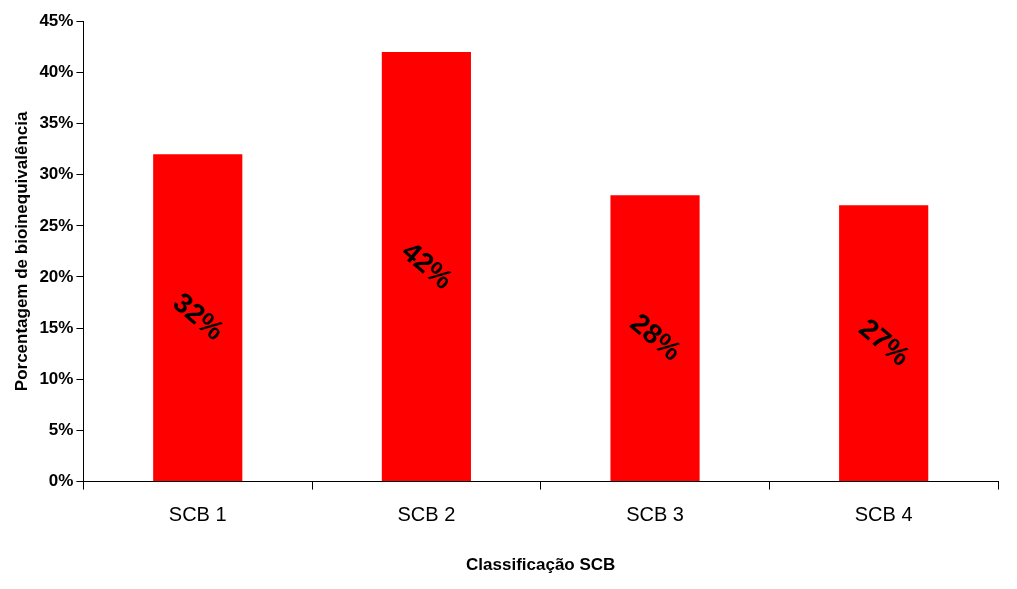  What do you see at coordinates (197, 514) in the screenshot?
I see `x-tick-label: SCB 1` at bounding box center [197, 514].